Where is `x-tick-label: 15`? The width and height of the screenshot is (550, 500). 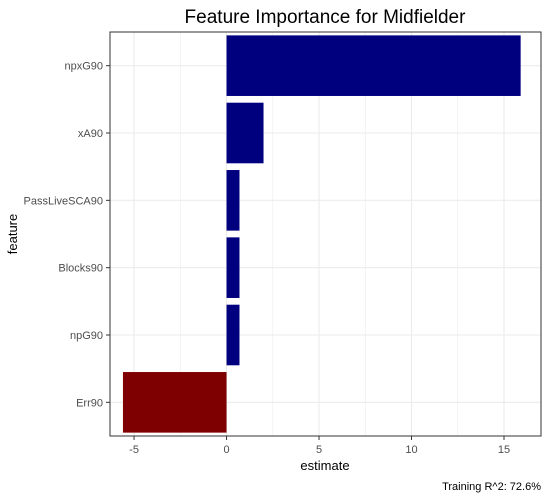 x-tick-label: 15 is located at coordinates (504, 450).